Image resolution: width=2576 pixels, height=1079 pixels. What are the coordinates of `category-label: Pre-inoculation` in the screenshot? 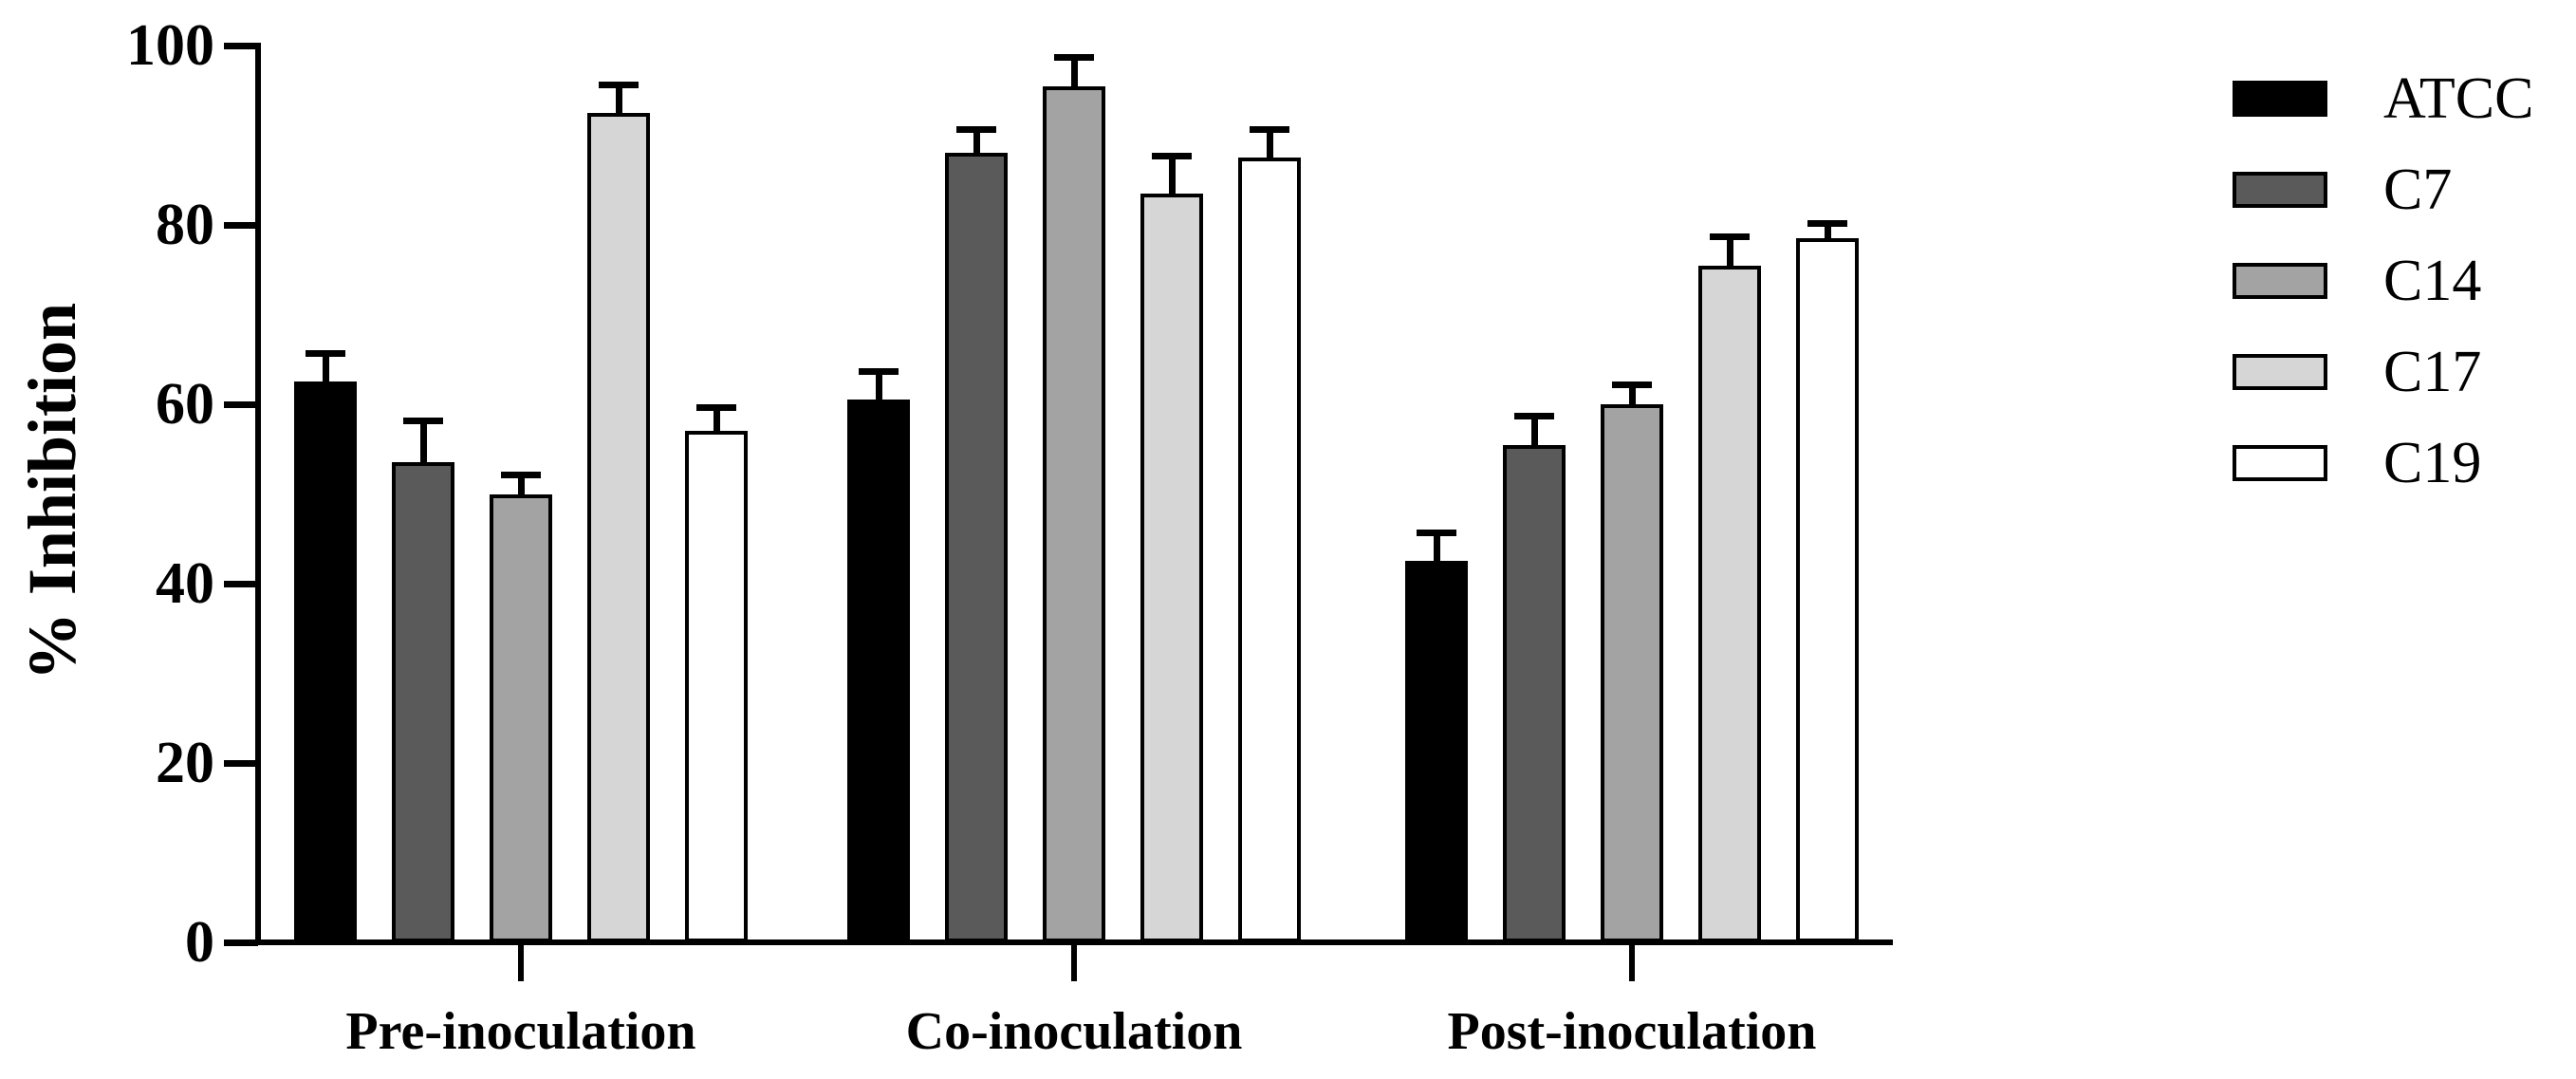 It's located at (520, 1031).